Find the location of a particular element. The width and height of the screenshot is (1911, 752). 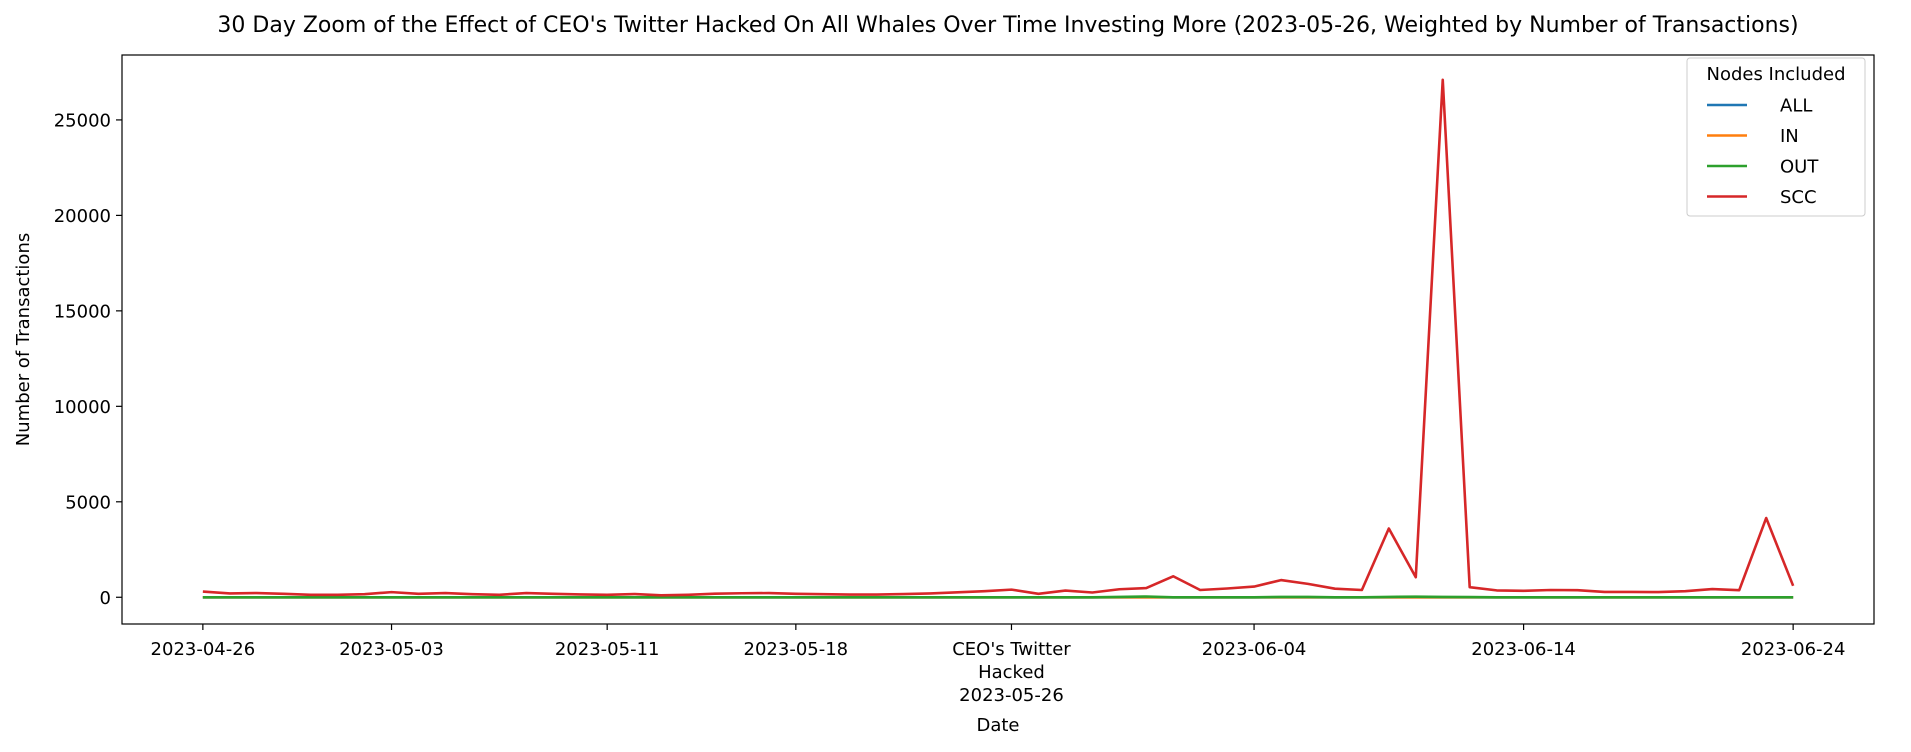

x-tick-label: 2023-05-11 is located at coordinates (607, 649).